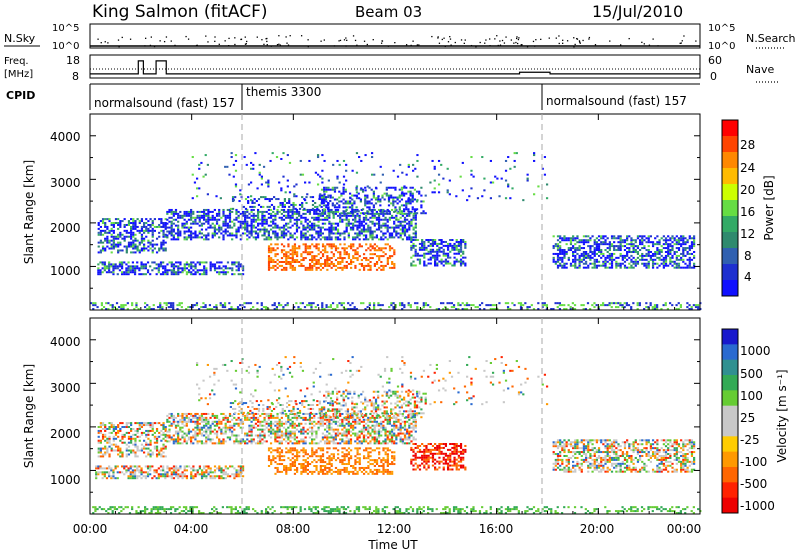 The width and height of the screenshot is (800, 554). Describe the element at coordinates (65, 183) in the screenshot. I see `power-ytick-3000: 3000` at that location.